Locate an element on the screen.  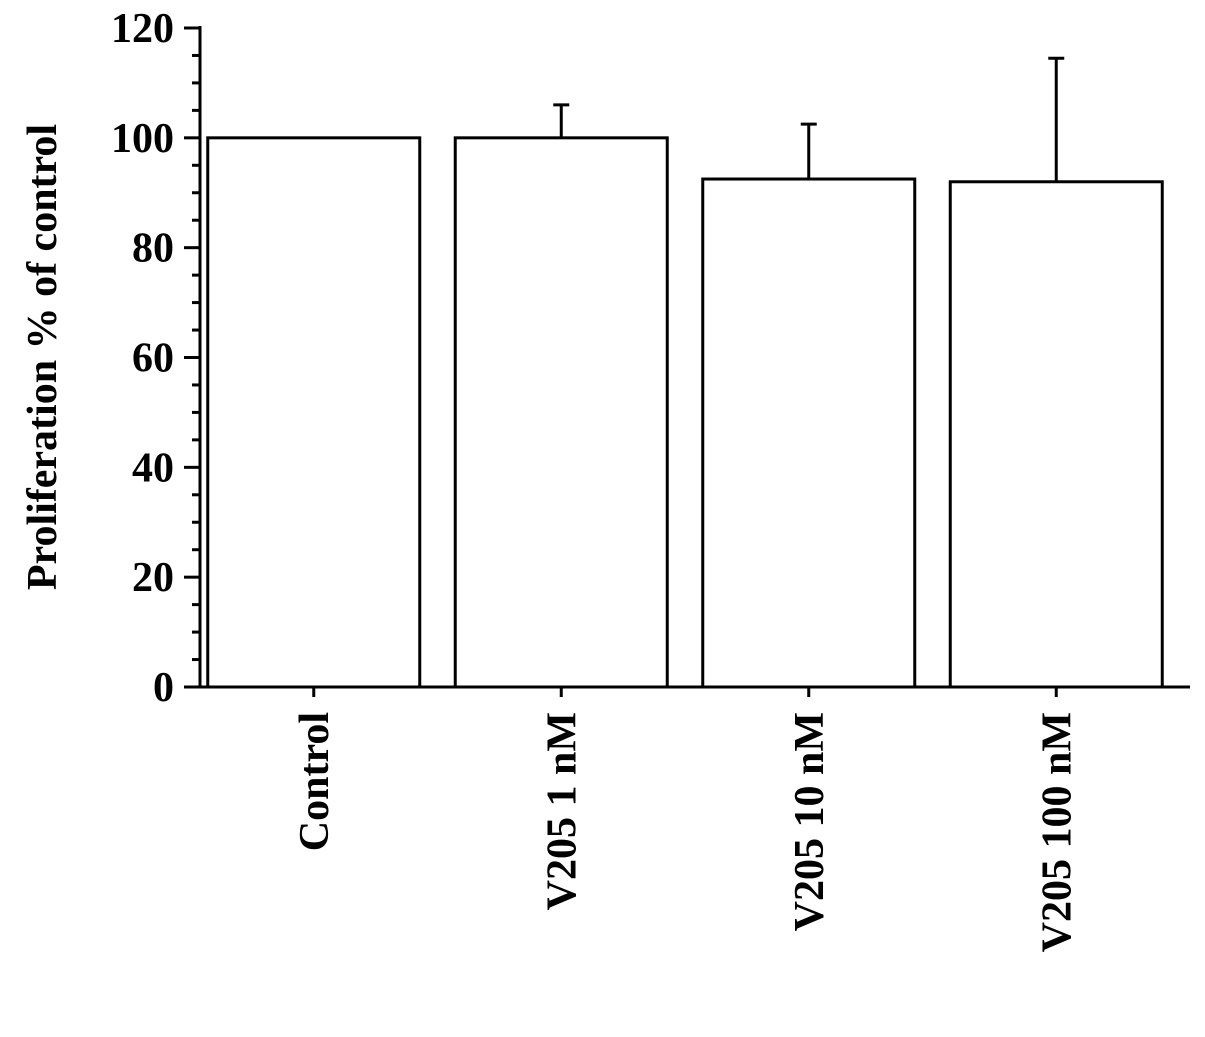
y-axis-title: Proliferation % of control is located at coordinates (43, 357).